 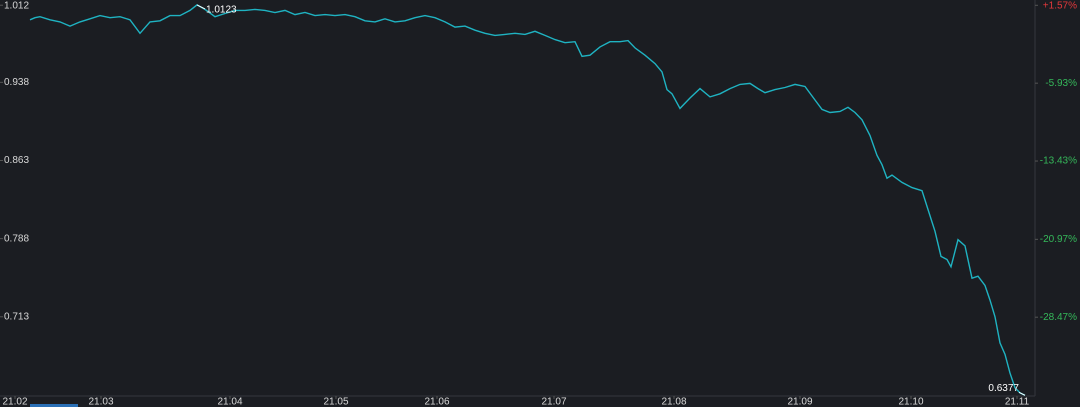 I want to click on x-tick-label: 21.05, so click(x=335, y=402).